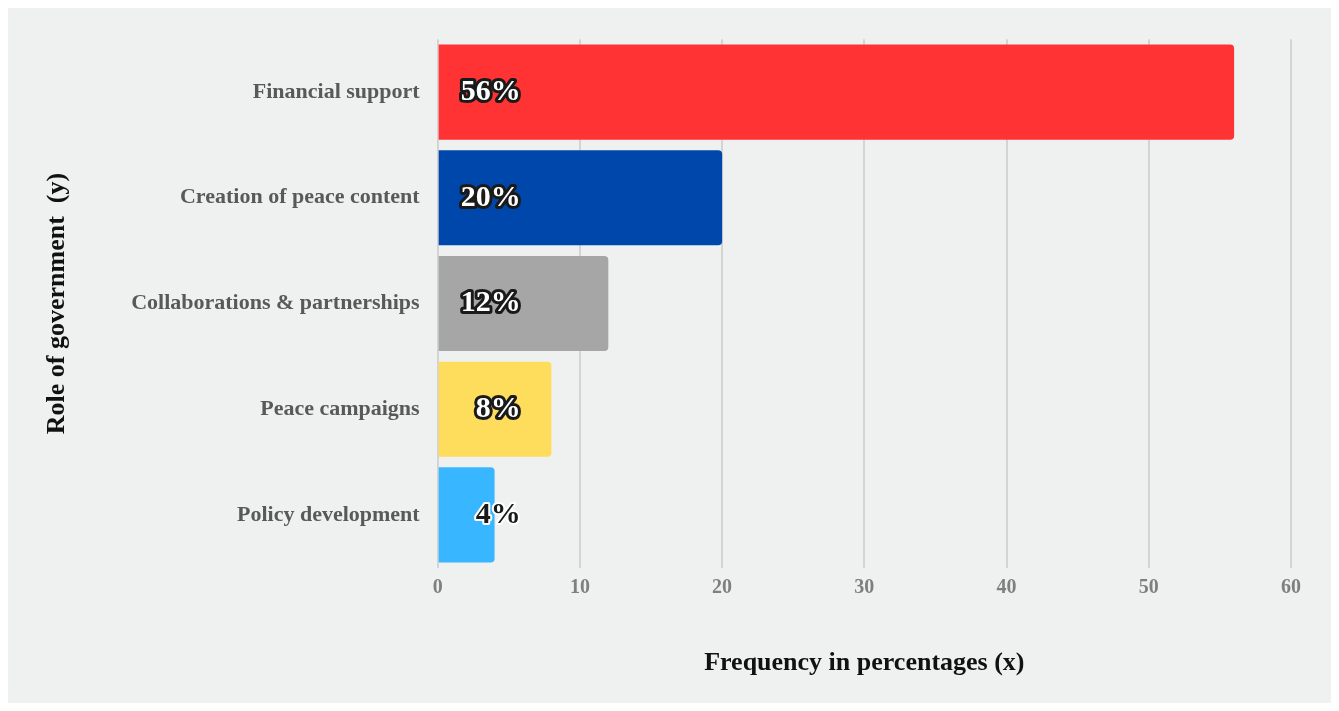 The width and height of the screenshot is (1339, 711). I want to click on x-tick-label: 20, so click(722, 585).